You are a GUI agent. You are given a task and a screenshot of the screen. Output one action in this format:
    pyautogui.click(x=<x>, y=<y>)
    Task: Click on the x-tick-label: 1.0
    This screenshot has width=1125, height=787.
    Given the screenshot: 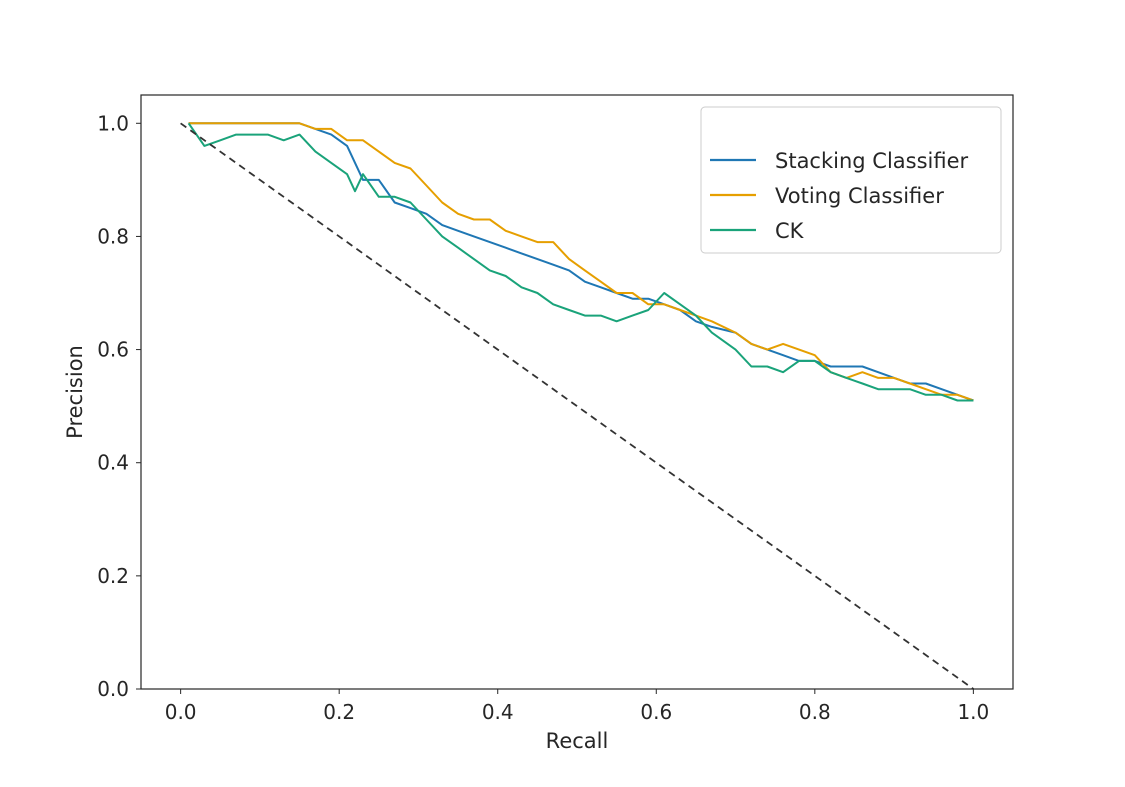 What is the action you would take?
    pyautogui.click(x=973, y=712)
    